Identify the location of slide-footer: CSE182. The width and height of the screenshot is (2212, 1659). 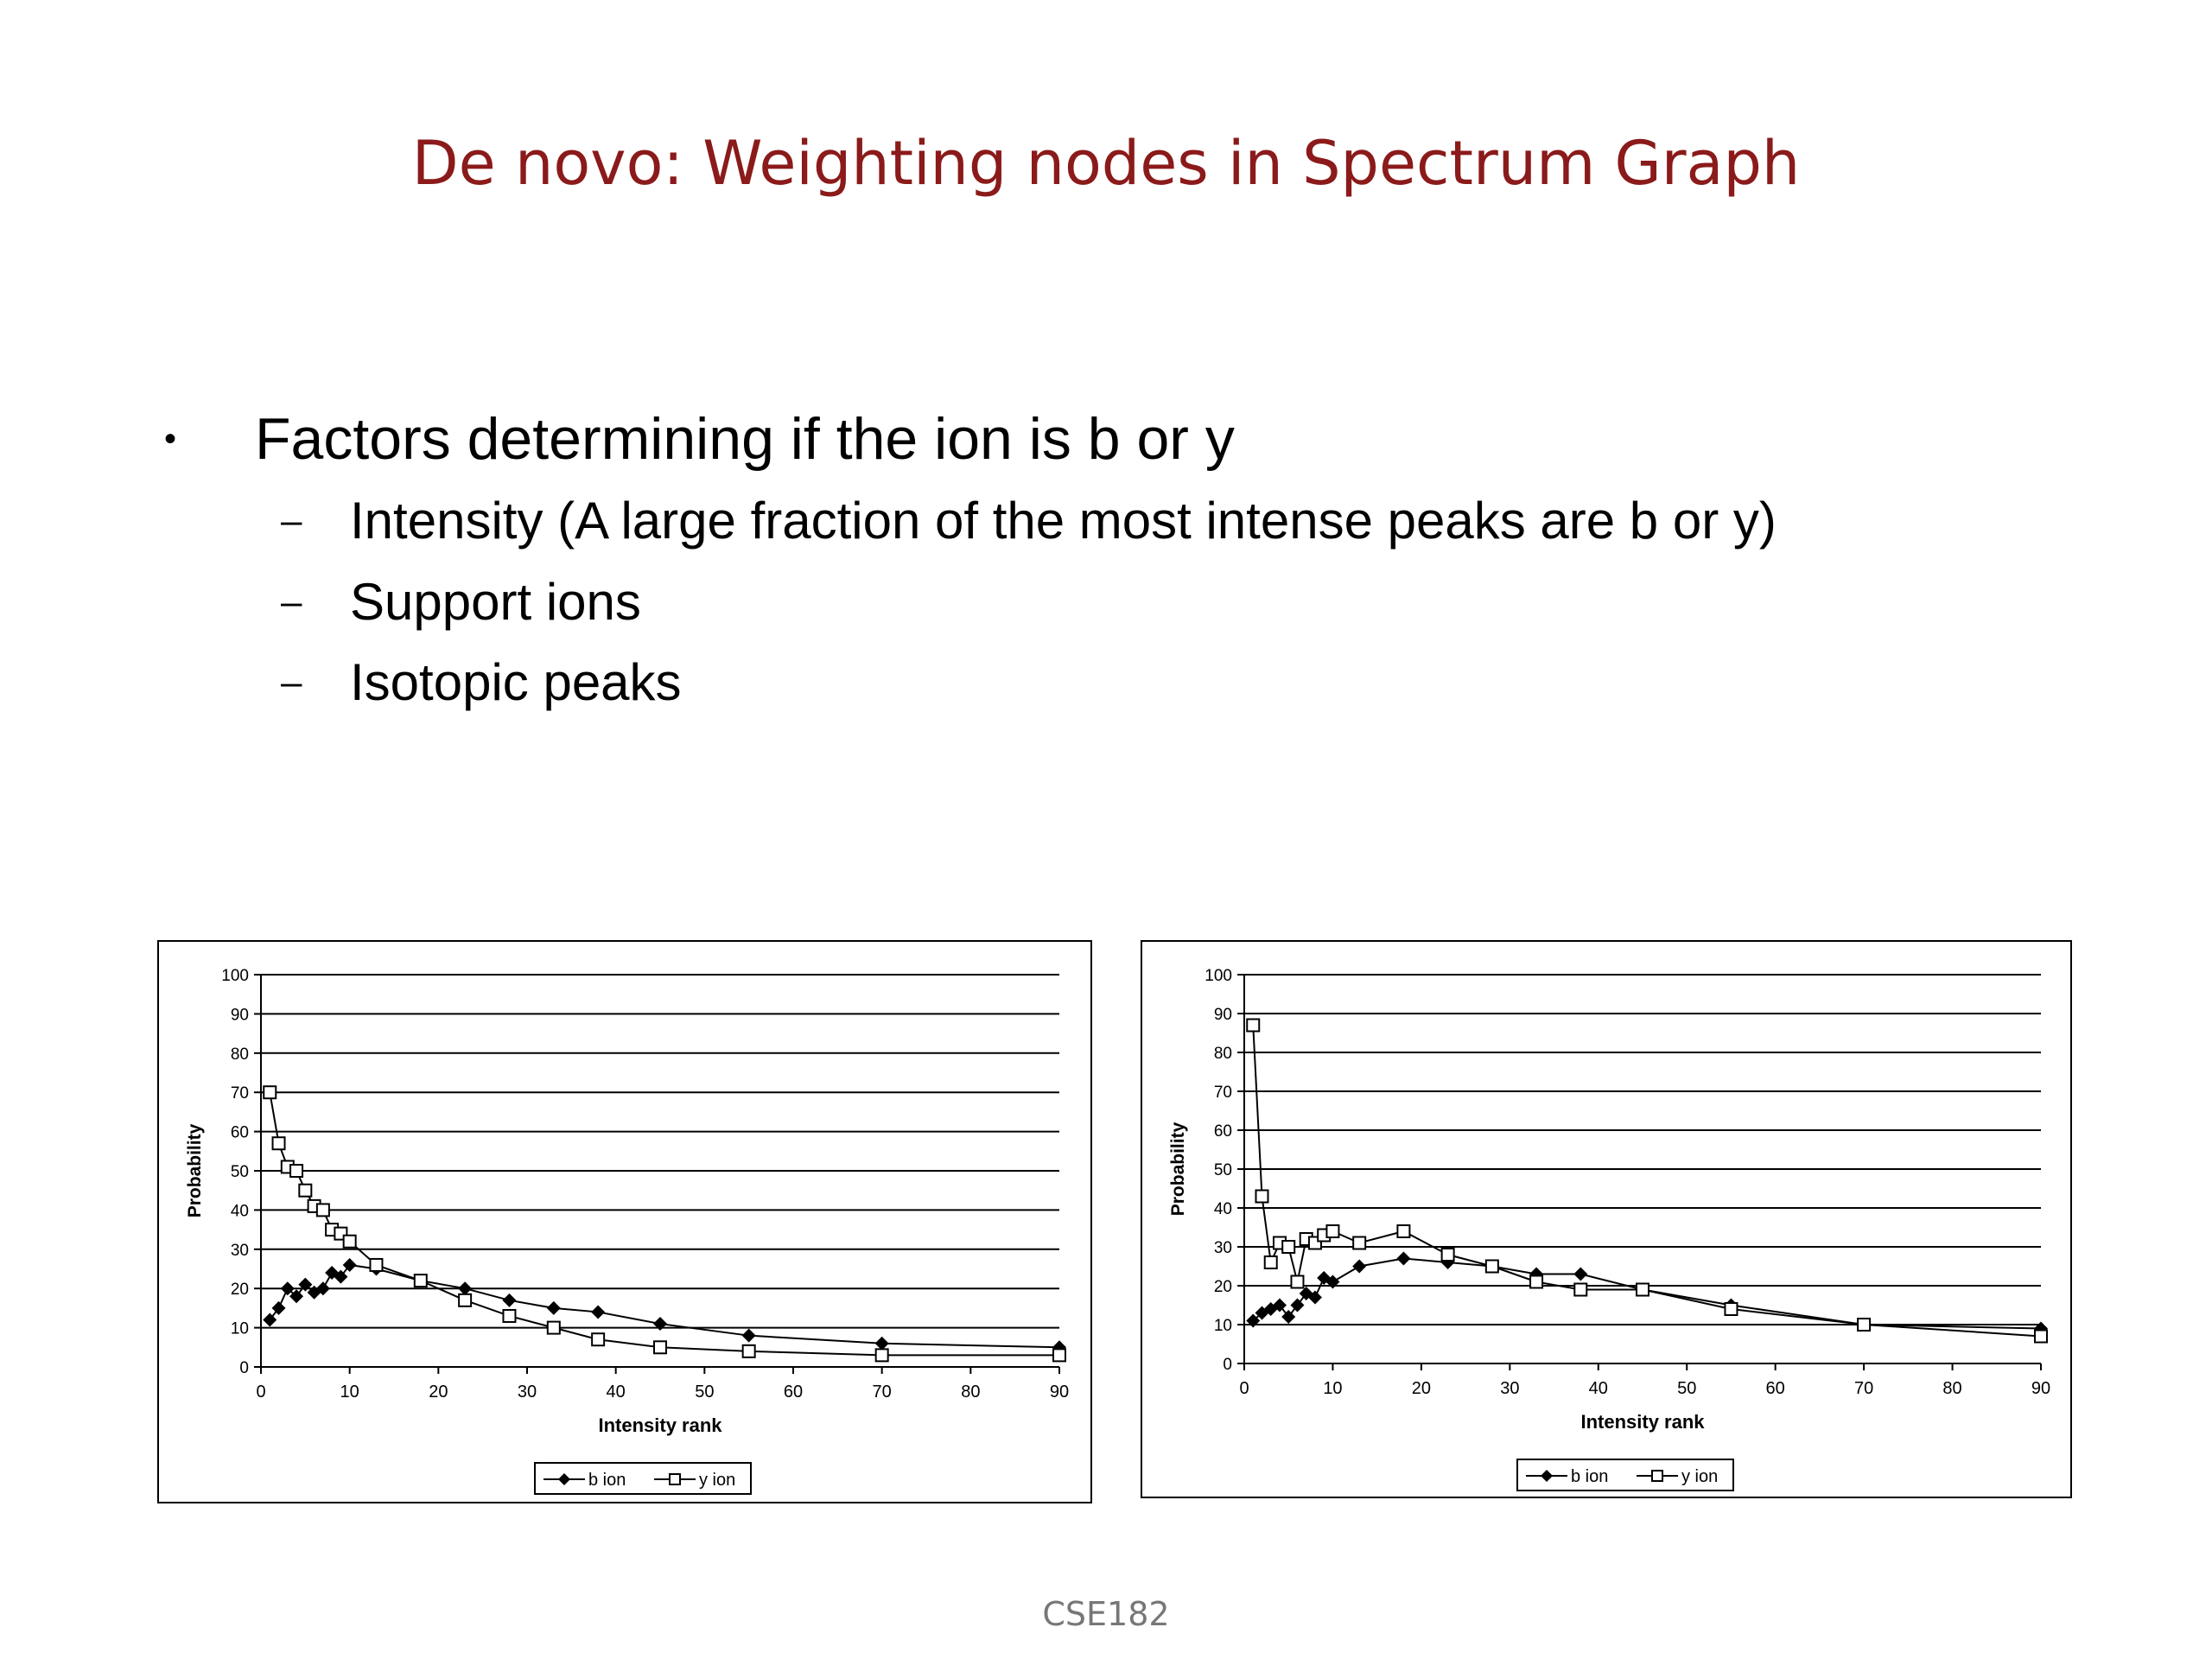
(1106, 1614).